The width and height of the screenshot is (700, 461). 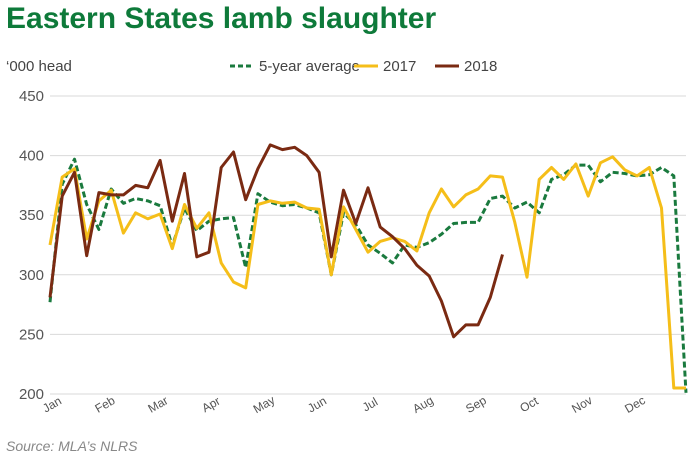 I want to click on x-tick-label: Oct, so click(x=529, y=404).